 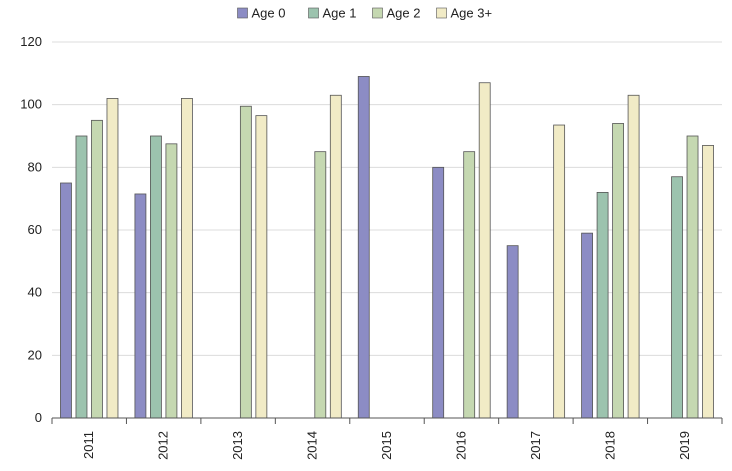 I want to click on x-tick-label: 2013, so click(x=237, y=445).